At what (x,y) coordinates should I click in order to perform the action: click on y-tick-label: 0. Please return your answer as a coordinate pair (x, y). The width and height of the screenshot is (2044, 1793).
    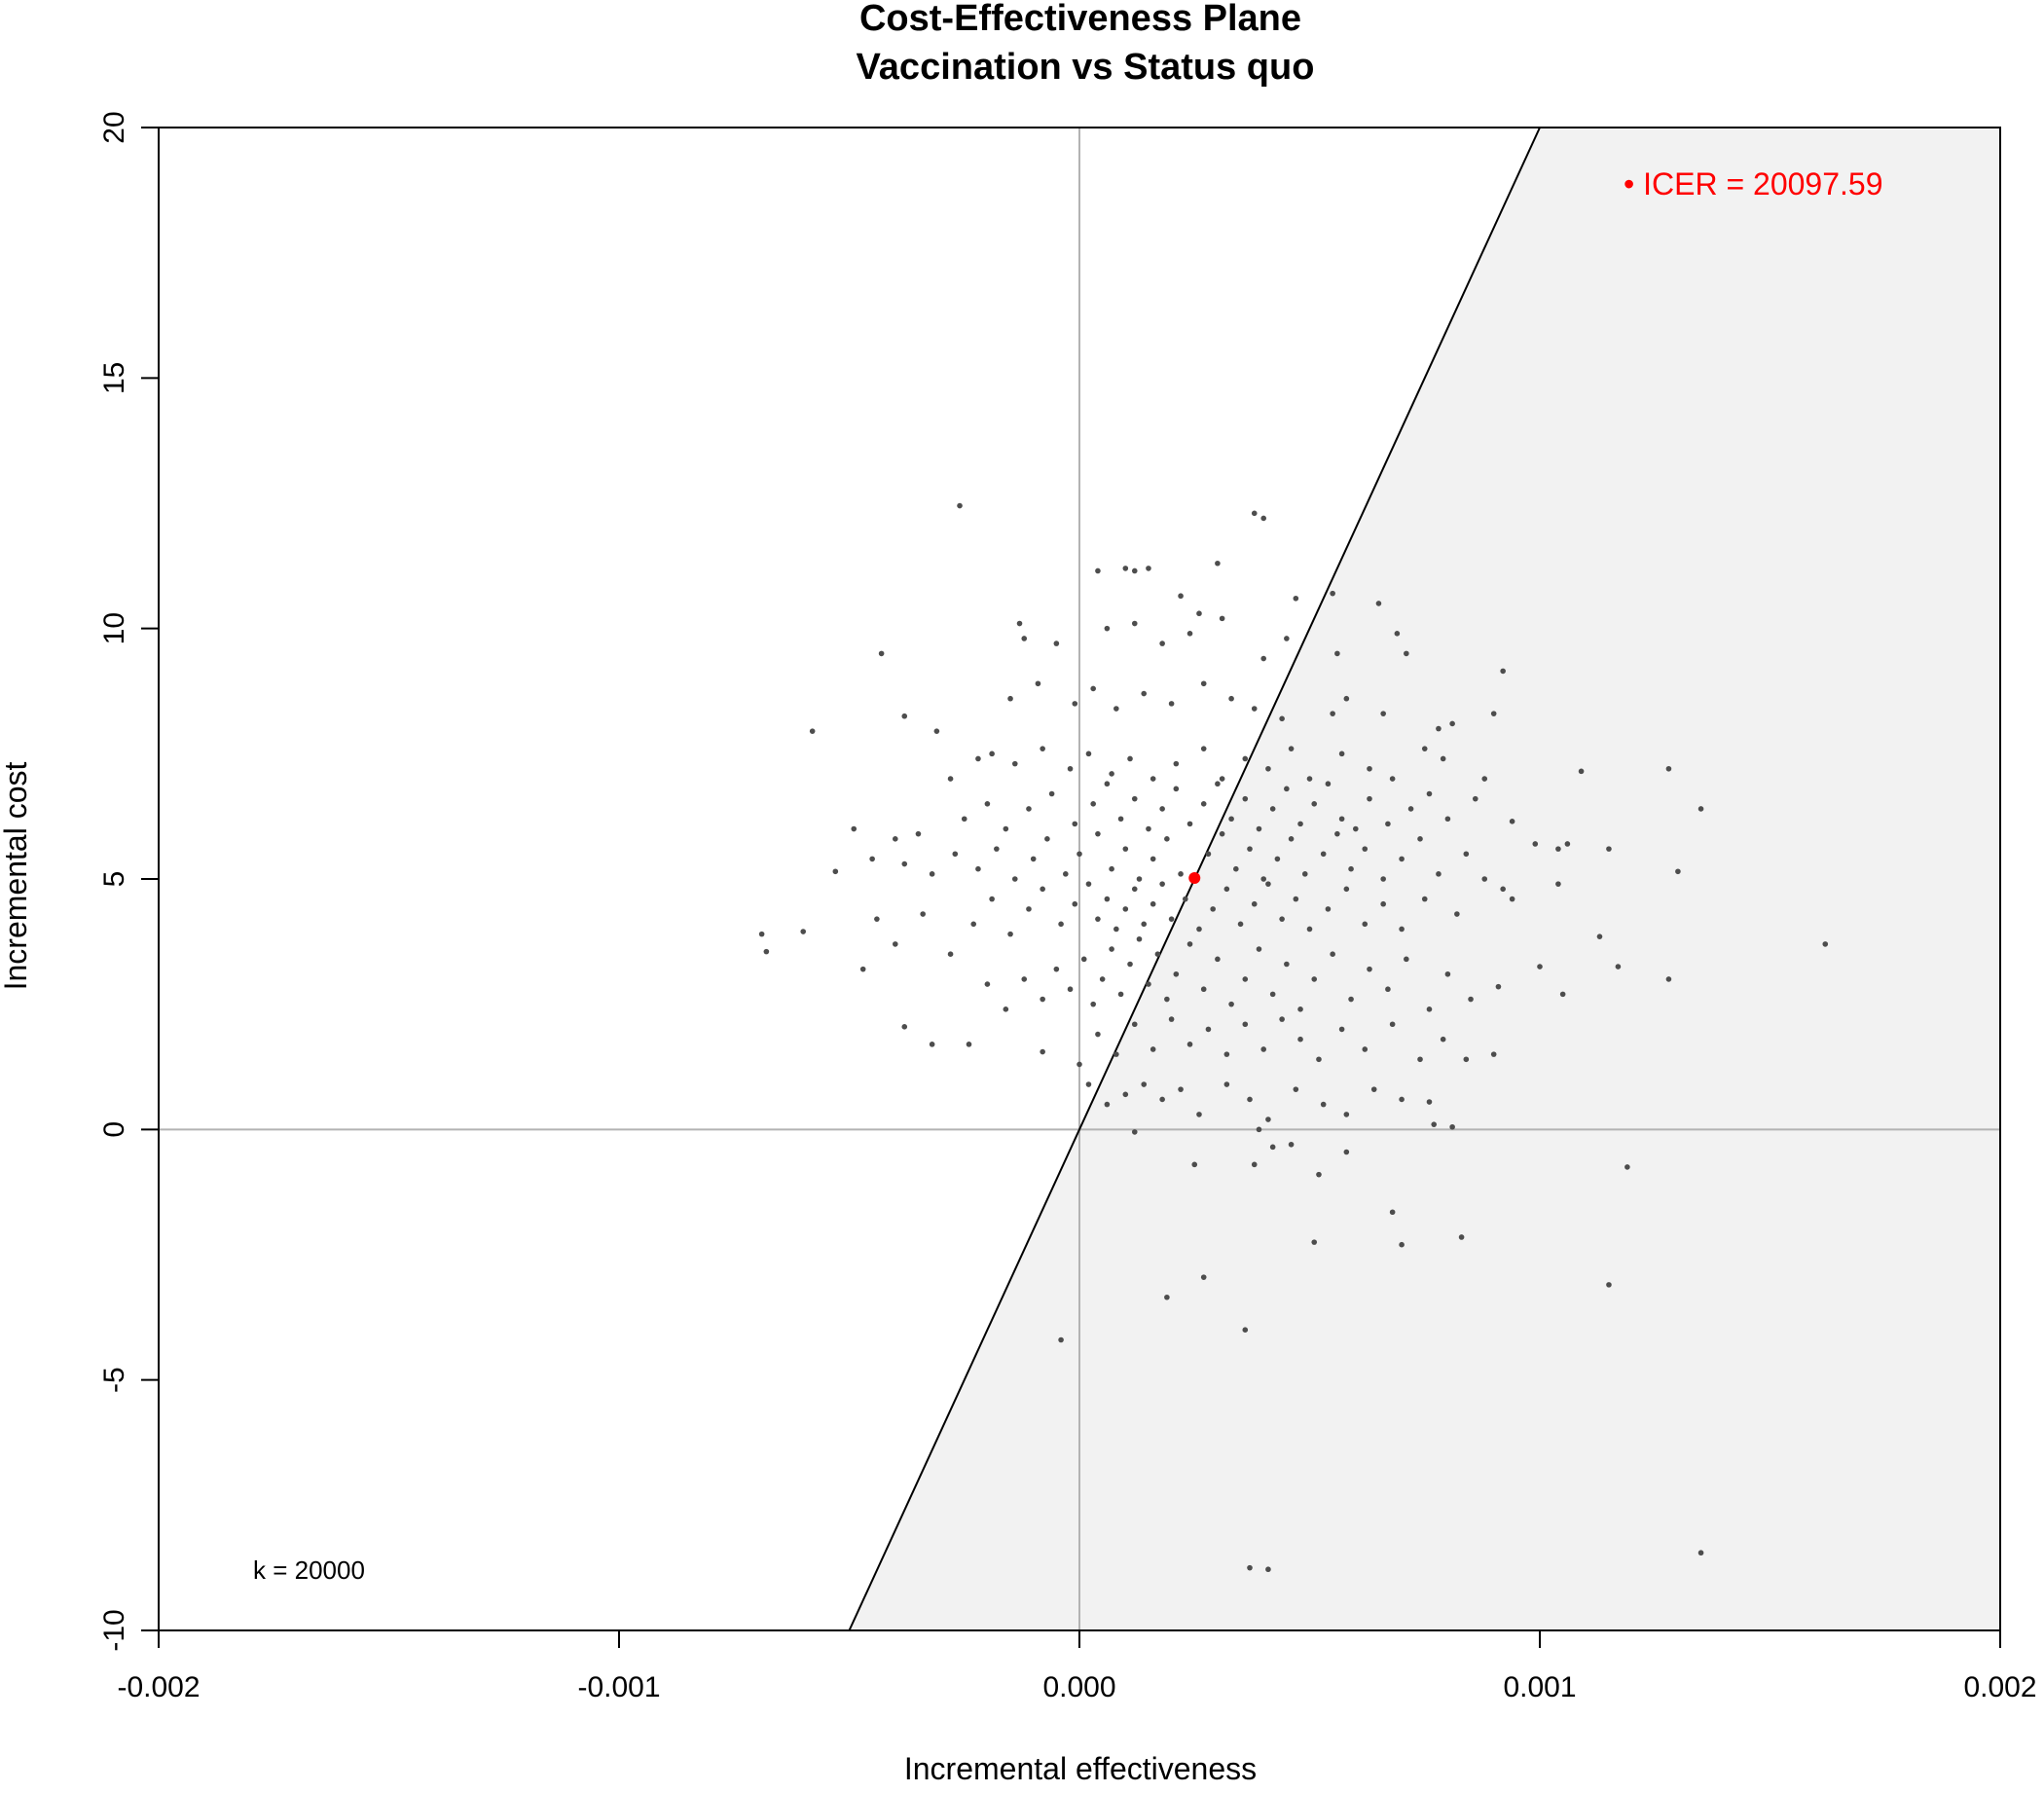
    Looking at the image, I should click on (114, 1129).